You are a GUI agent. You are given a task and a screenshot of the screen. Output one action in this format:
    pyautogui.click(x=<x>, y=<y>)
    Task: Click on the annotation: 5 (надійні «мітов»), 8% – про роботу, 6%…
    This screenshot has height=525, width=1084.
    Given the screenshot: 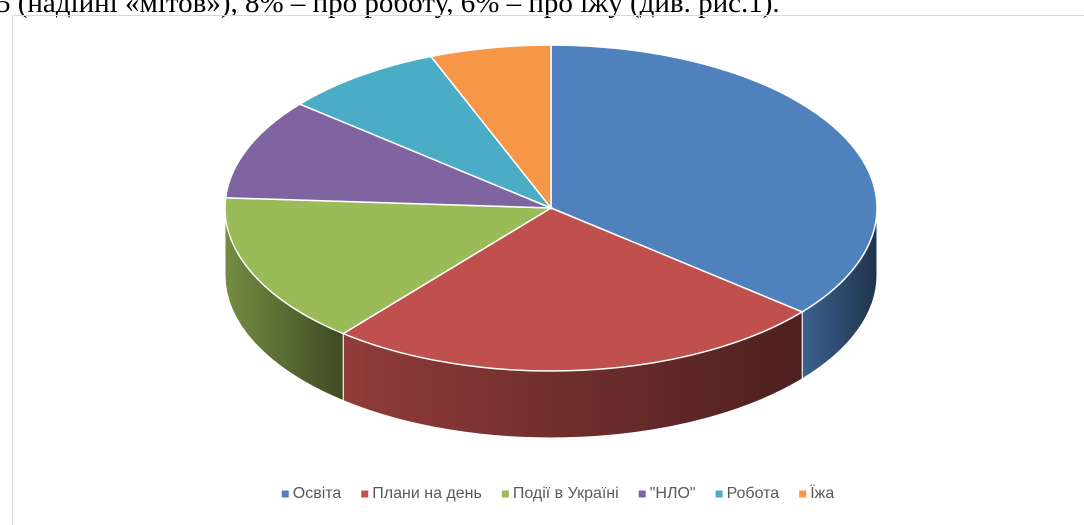 What is the action you would take?
    pyautogui.click(x=390, y=9)
    